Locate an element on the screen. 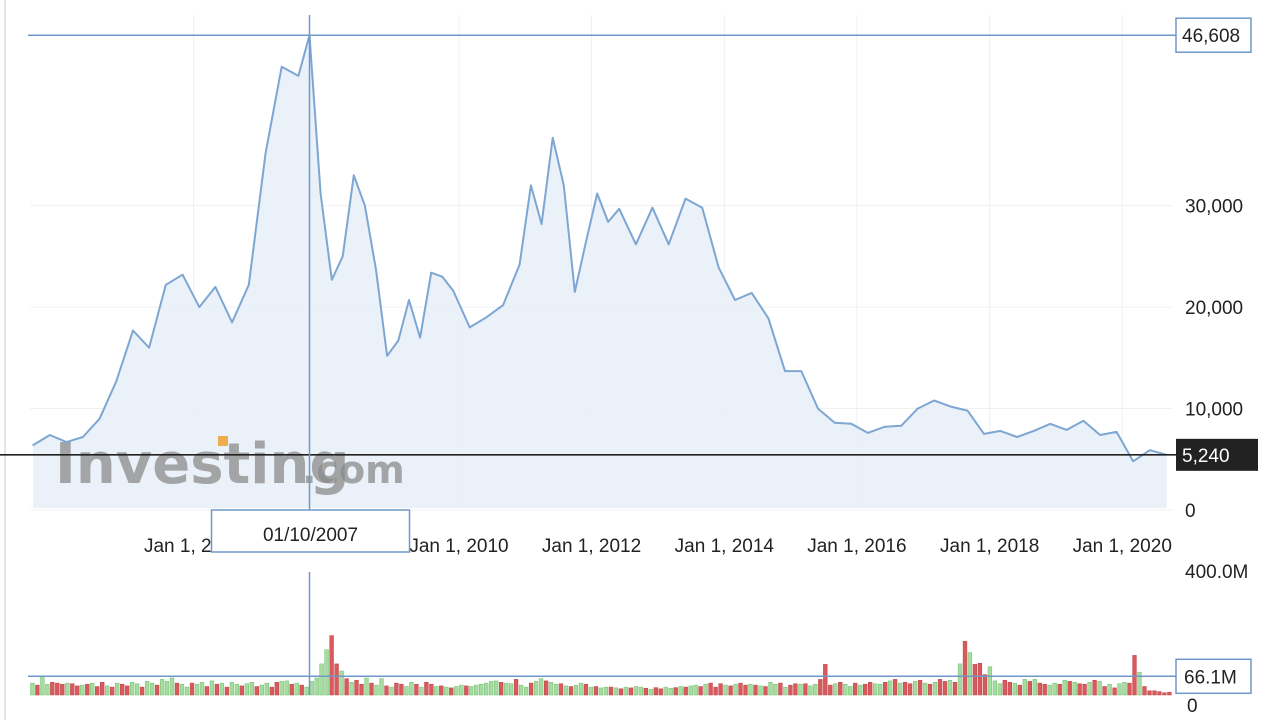  y-tick-label-3: 0 is located at coordinates (1190, 511).